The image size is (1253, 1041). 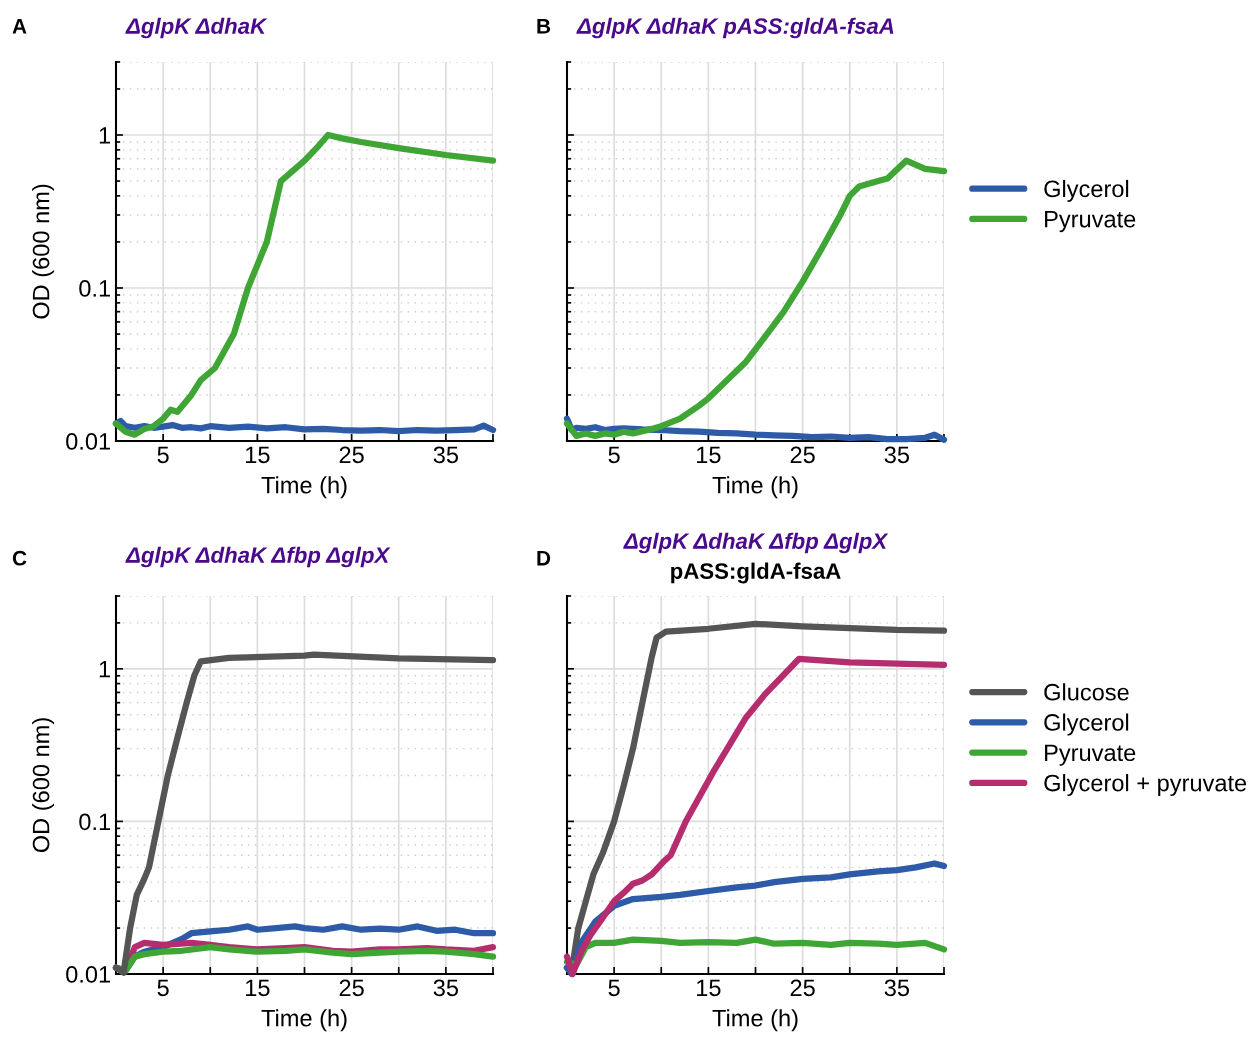 I want to click on text: A, so click(x=19, y=26).